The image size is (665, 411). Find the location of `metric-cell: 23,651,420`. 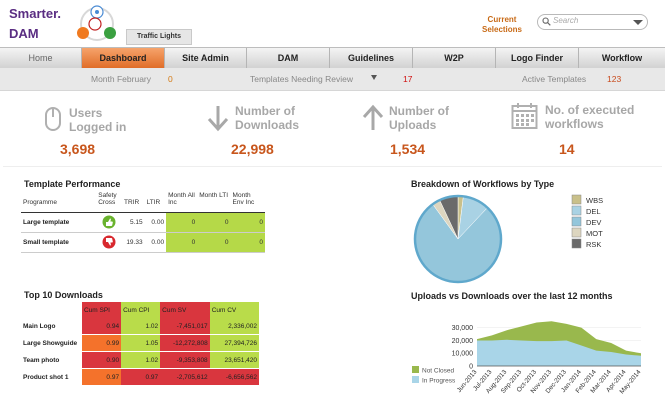

metric-cell: 23,651,420 is located at coordinates (234, 360).